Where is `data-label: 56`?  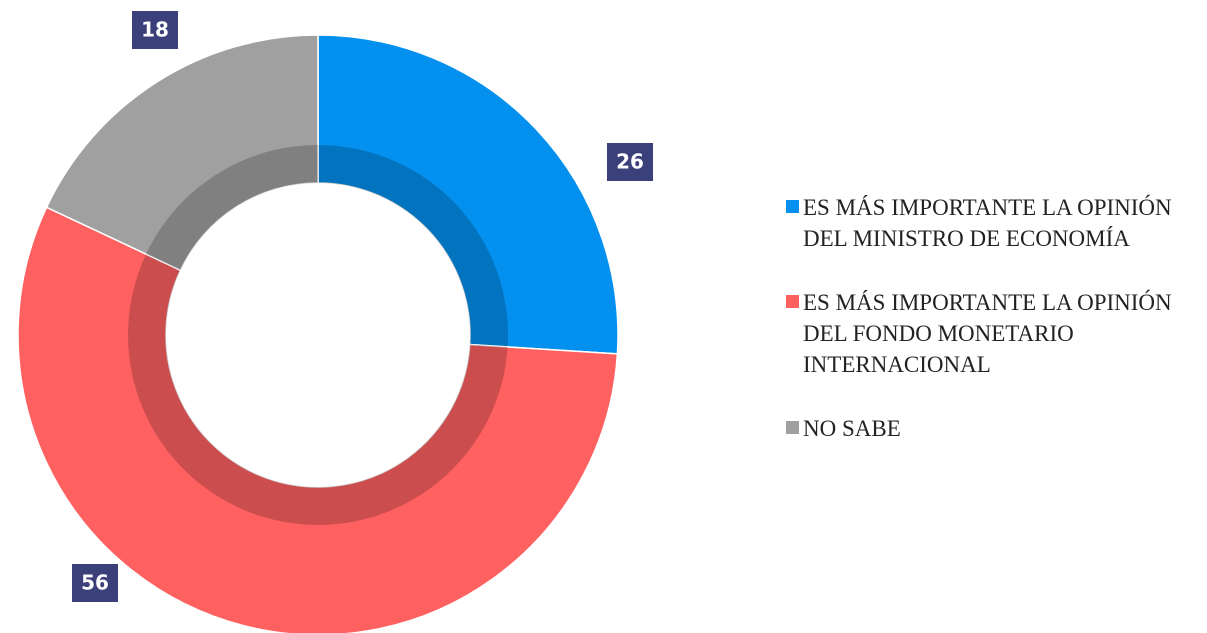 data-label: 56 is located at coordinates (95, 583).